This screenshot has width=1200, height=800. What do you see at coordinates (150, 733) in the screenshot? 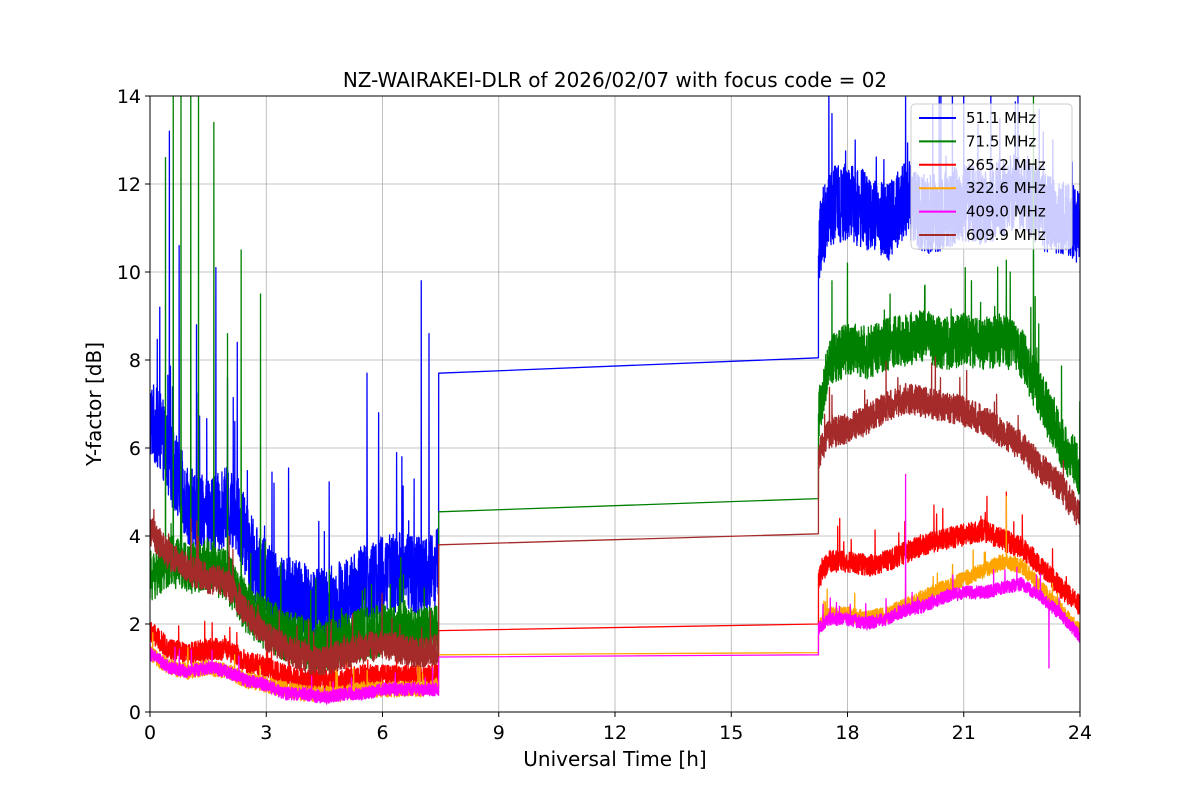
I see `x-tick-label: 0` at bounding box center [150, 733].